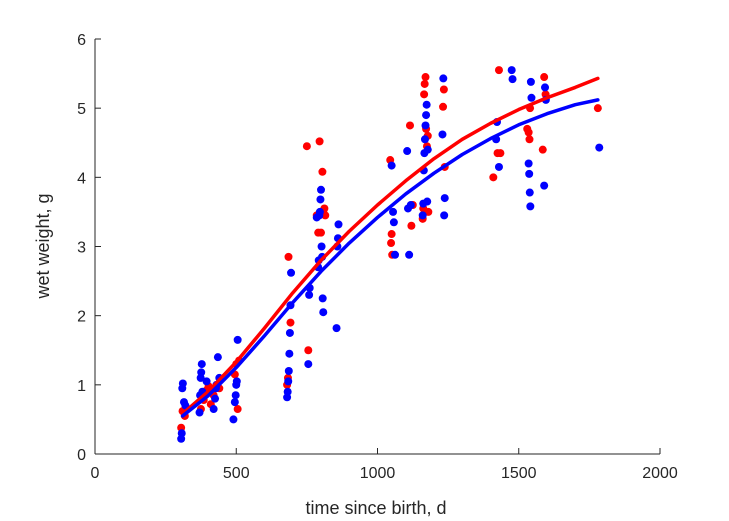 This screenshot has height=521, width=729. Describe the element at coordinates (81, 386) in the screenshot. I see `y-tick-label: 1` at that location.